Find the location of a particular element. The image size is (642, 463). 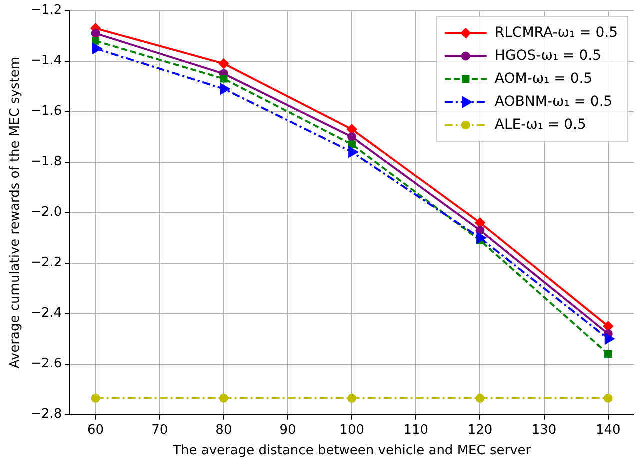

y-tick-label: −2.4 is located at coordinates (46, 314).